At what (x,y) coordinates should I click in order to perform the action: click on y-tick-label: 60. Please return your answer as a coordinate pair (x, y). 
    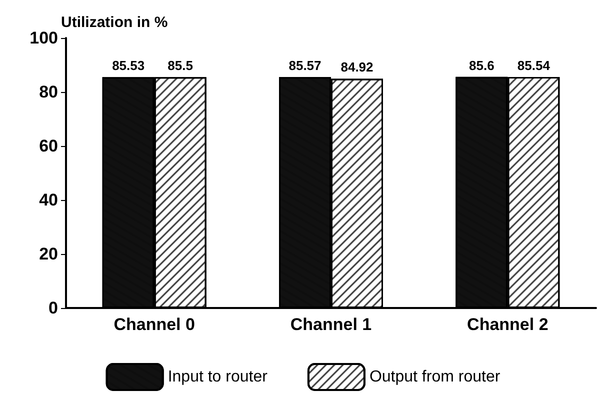
    Looking at the image, I should click on (48, 146).